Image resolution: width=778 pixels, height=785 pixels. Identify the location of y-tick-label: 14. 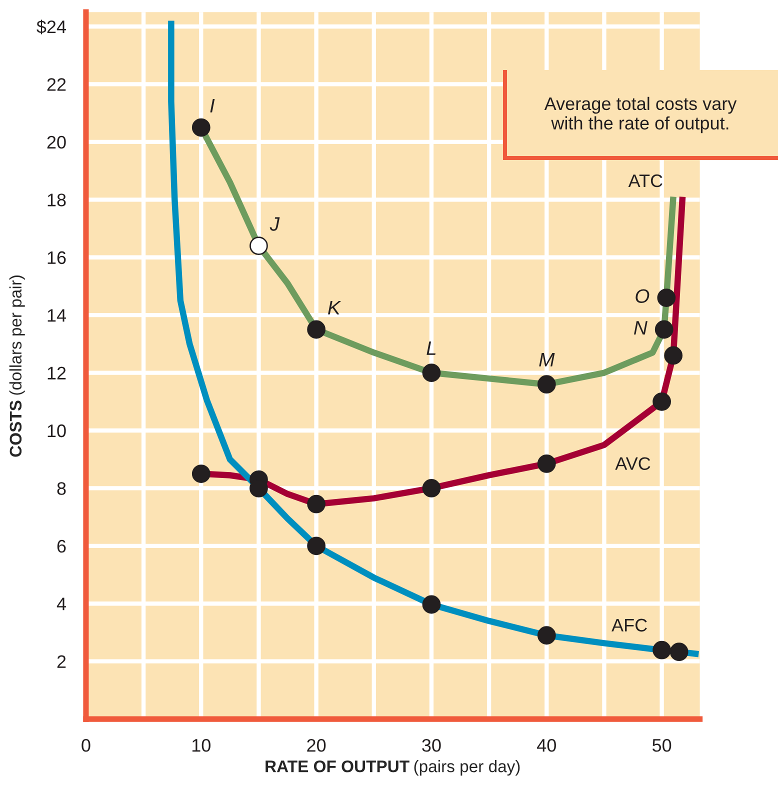
(57, 315).